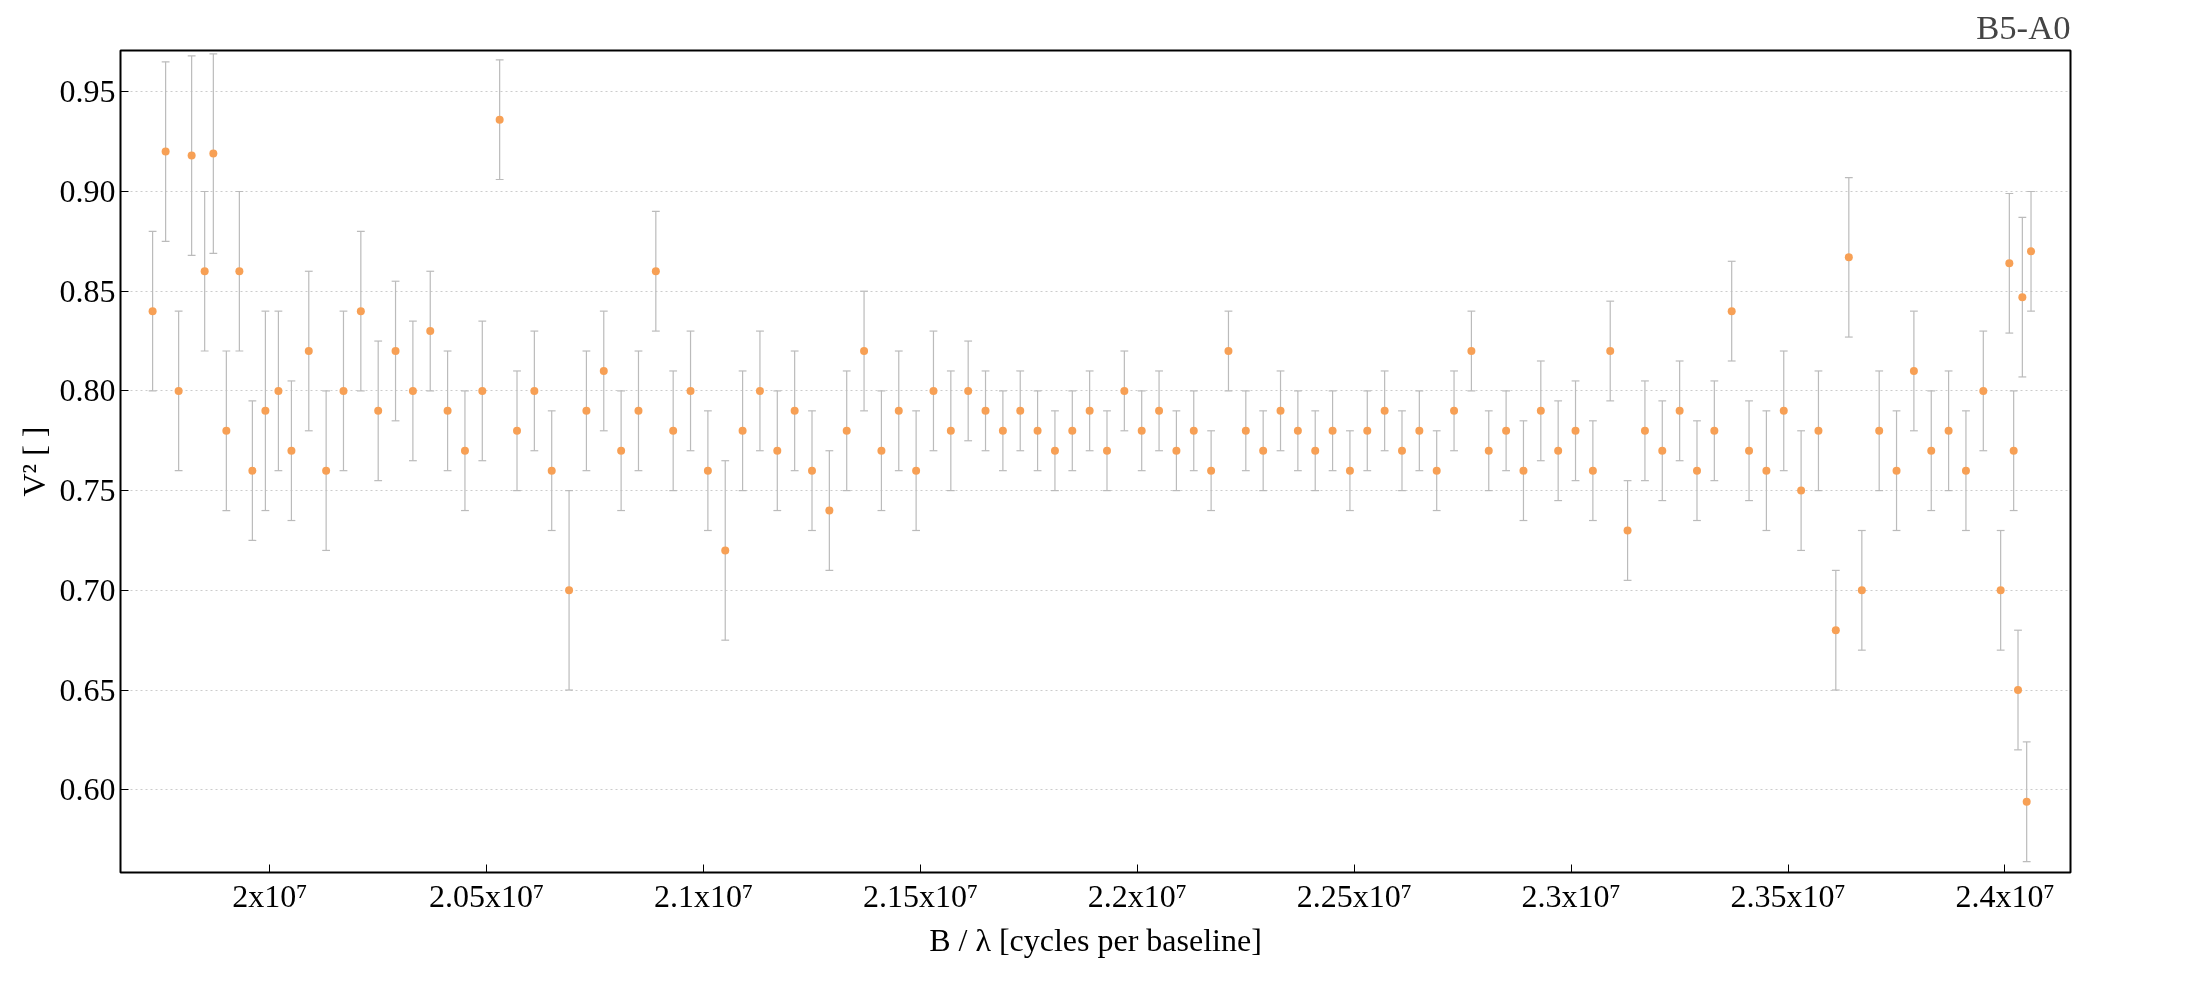 This screenshot has width=2200, height=1000. I want to click on x-tick-label: 2.05x10⁷, so click(487, 895).